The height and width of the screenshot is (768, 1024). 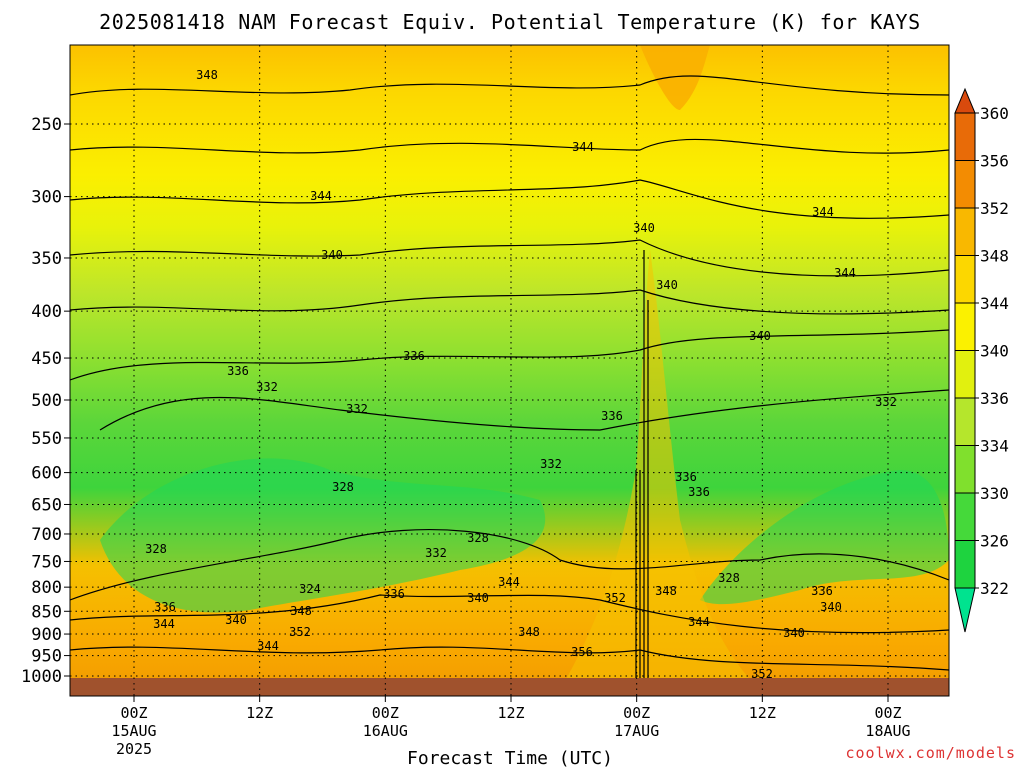 What do you see at coordinates (930, 753) in the screenshot?
I see `credit-text: coolwx.com/models` at bounding box center [930, 753].